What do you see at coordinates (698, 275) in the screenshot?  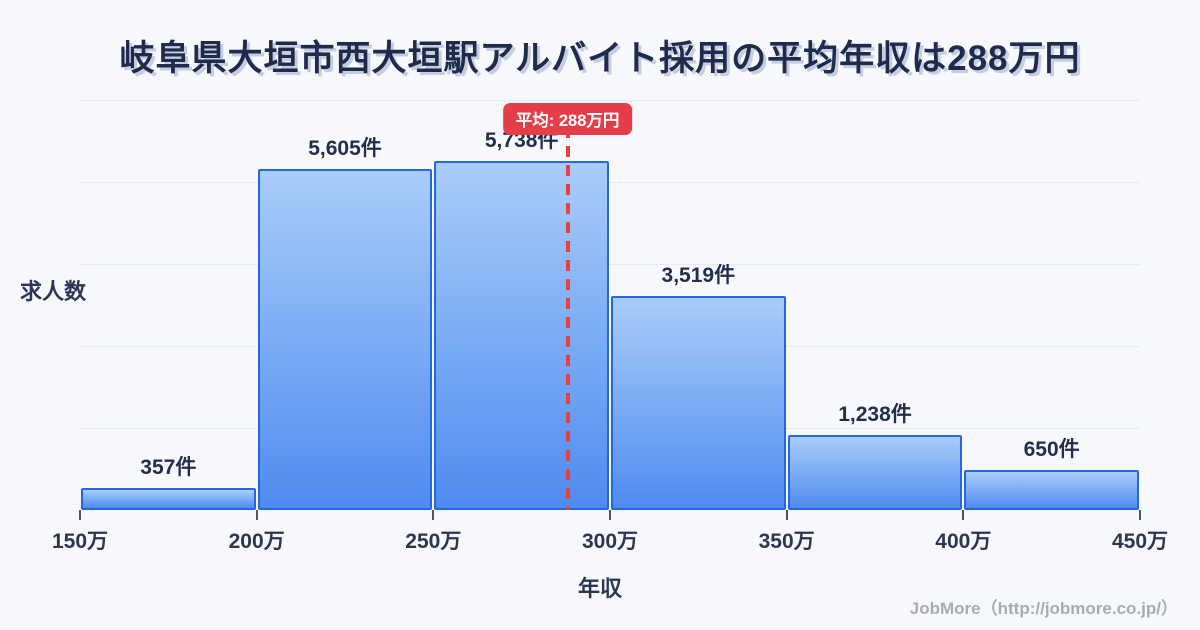 I see `bar-value-label: 3,519件` at bounding box center [698, 275].